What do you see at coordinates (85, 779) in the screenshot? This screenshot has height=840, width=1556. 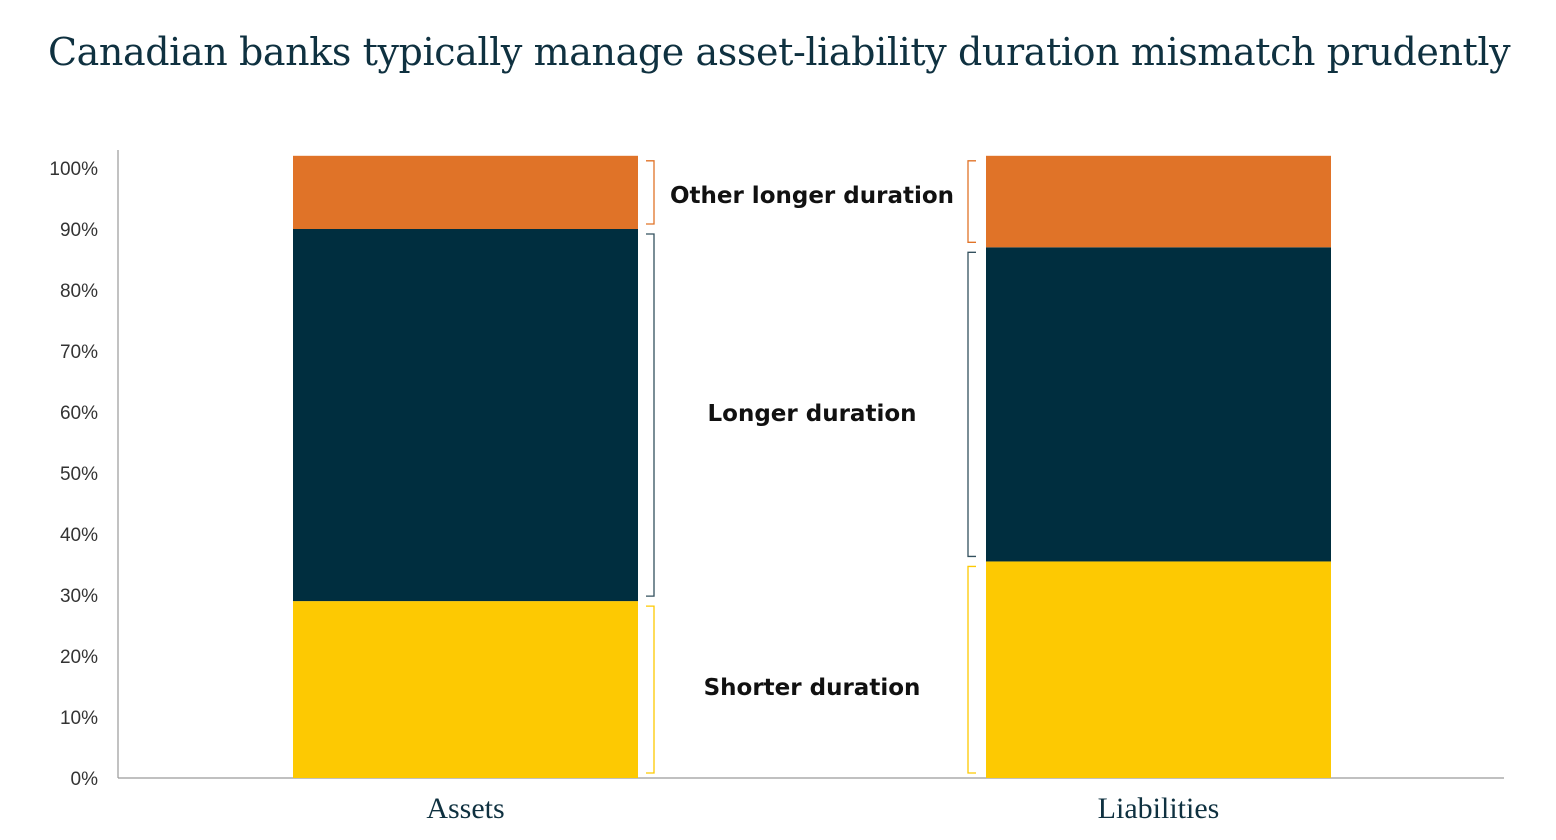 I see `y-tick-label: 0%` at bounding box center [85, 779].